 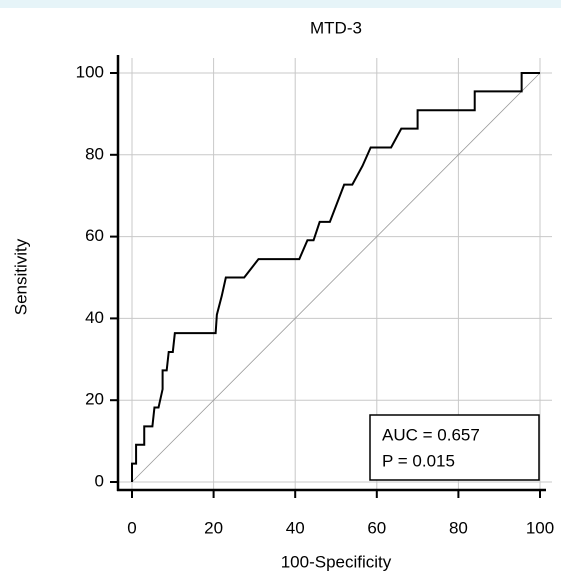 What do you see at coordinates (99, 480) in the screenshot?
I see `y-tick-label: 0` at bounding box center [99, 480].